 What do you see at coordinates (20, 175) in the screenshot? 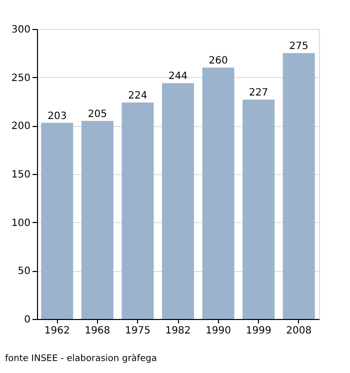
I see `y-tick-label: 150` at bounding box center [20, 175].